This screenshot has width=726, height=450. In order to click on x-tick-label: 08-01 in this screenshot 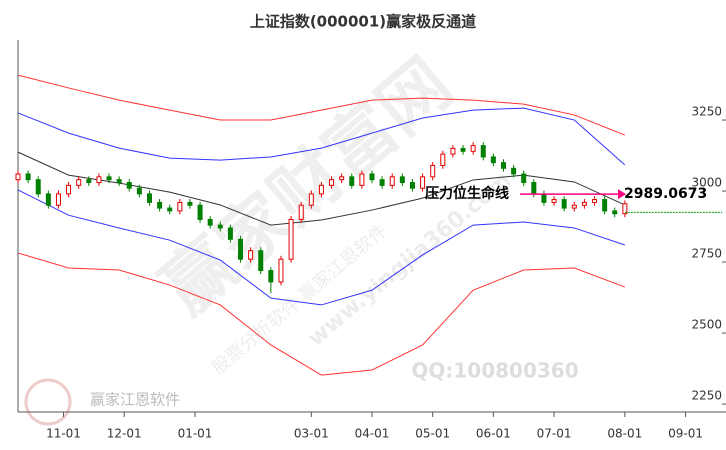, I will do `click(624, 434)`.